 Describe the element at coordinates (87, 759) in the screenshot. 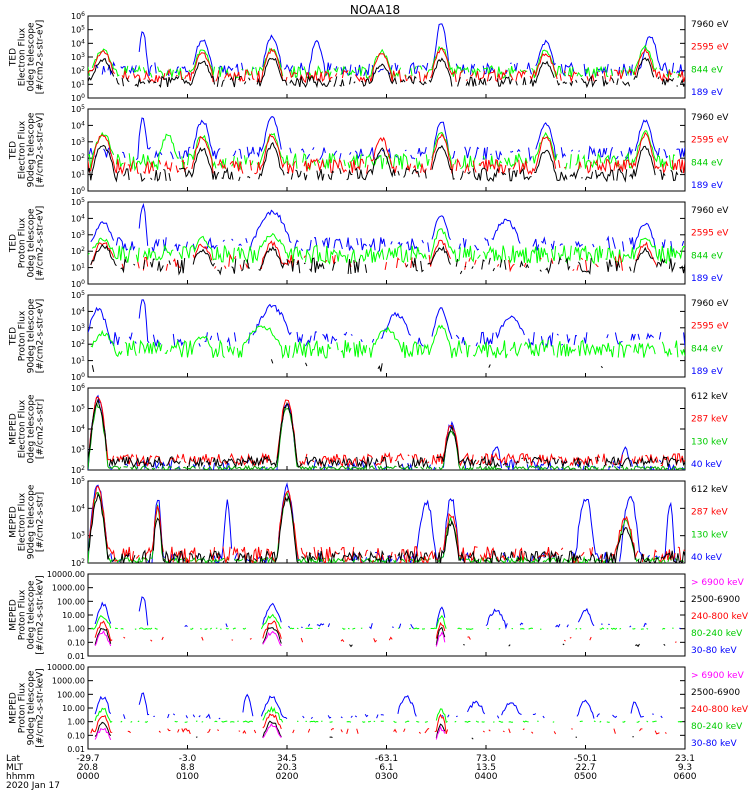

I see `time-axis-lat-value: -29.7` at that location.